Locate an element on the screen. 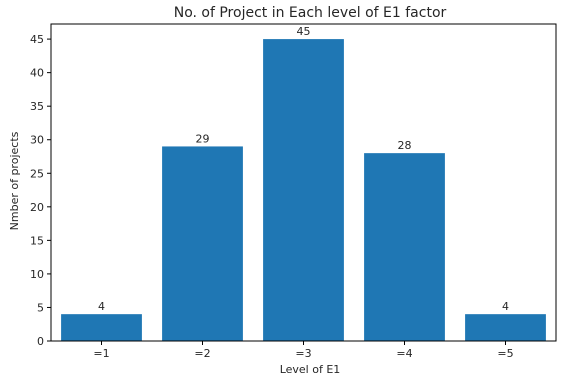  data-label: 45 is located at coordinates (304, 31).